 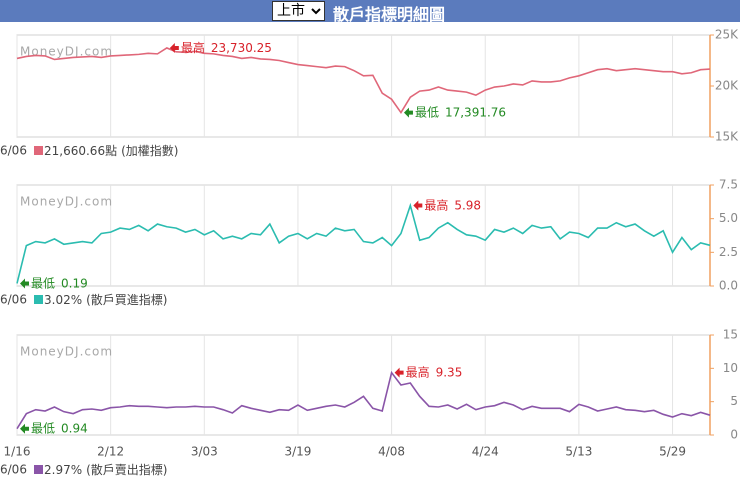 What do you see at coordinates (297, 452) in the screenshot?
I see `x-tick-label: 3/19` at bounding box center [297, 452].